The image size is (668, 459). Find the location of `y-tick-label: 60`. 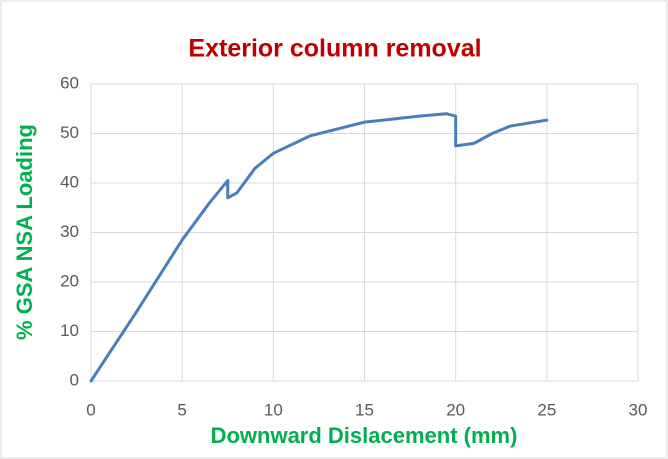

y-tick-label: 60 is located at coordinates (69, 82).